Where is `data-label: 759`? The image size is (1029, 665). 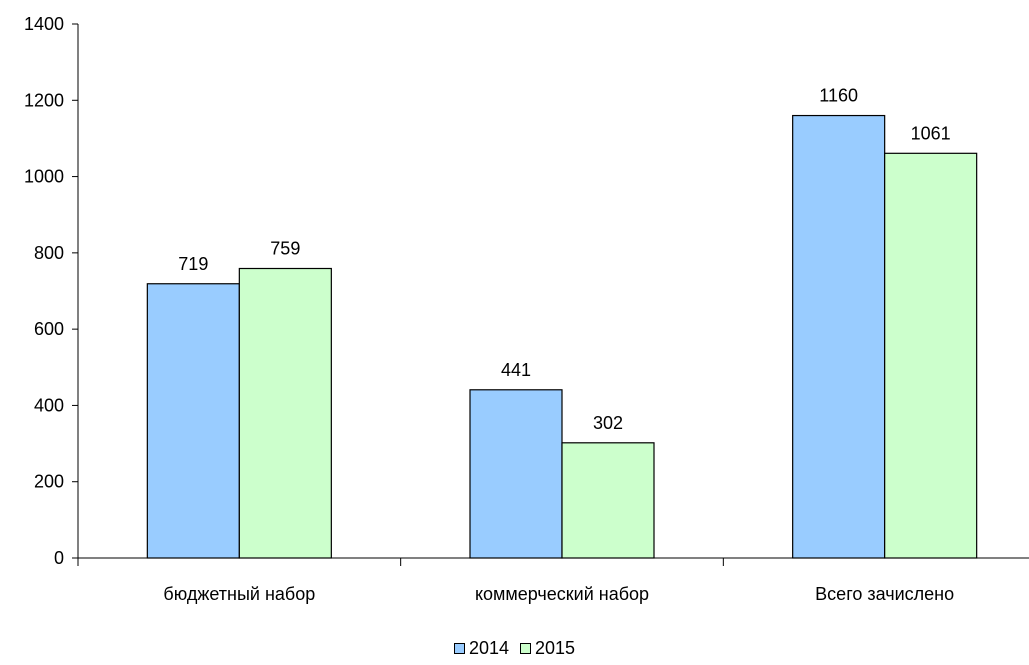
data-label: 759 is located at coordinates (285, 248).